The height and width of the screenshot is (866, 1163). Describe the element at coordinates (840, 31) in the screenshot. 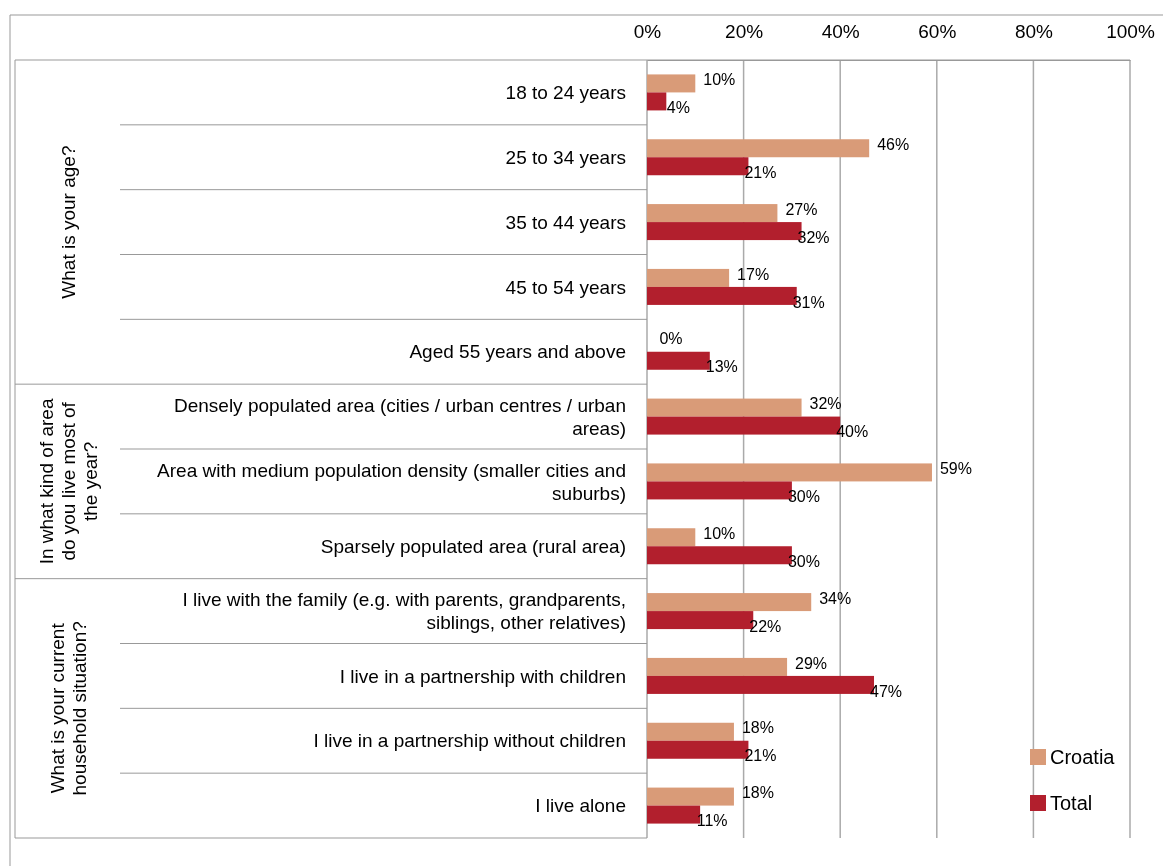

I see `x-tick-label: 40%` at that location.